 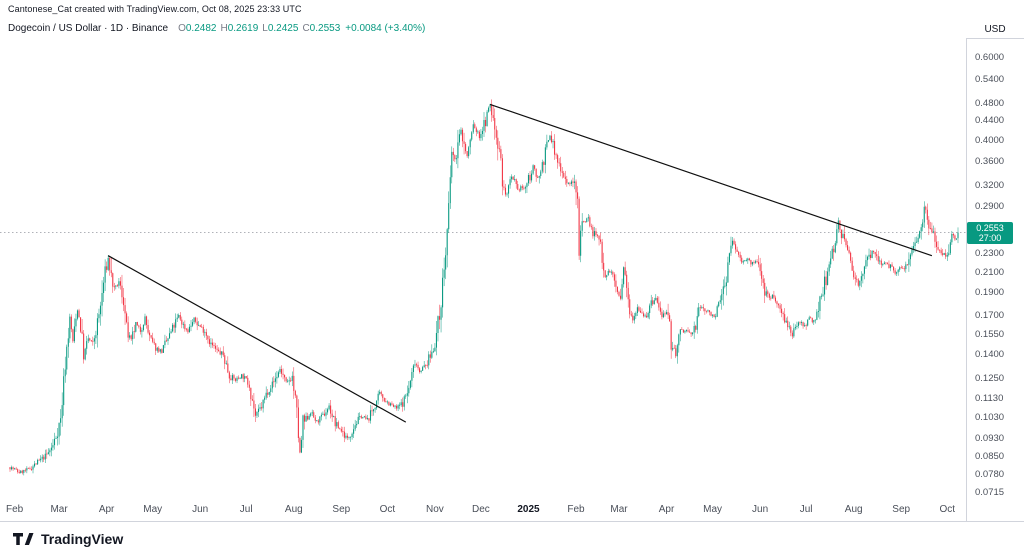 I want to click on open-label: O, so click(x=182, y=28).